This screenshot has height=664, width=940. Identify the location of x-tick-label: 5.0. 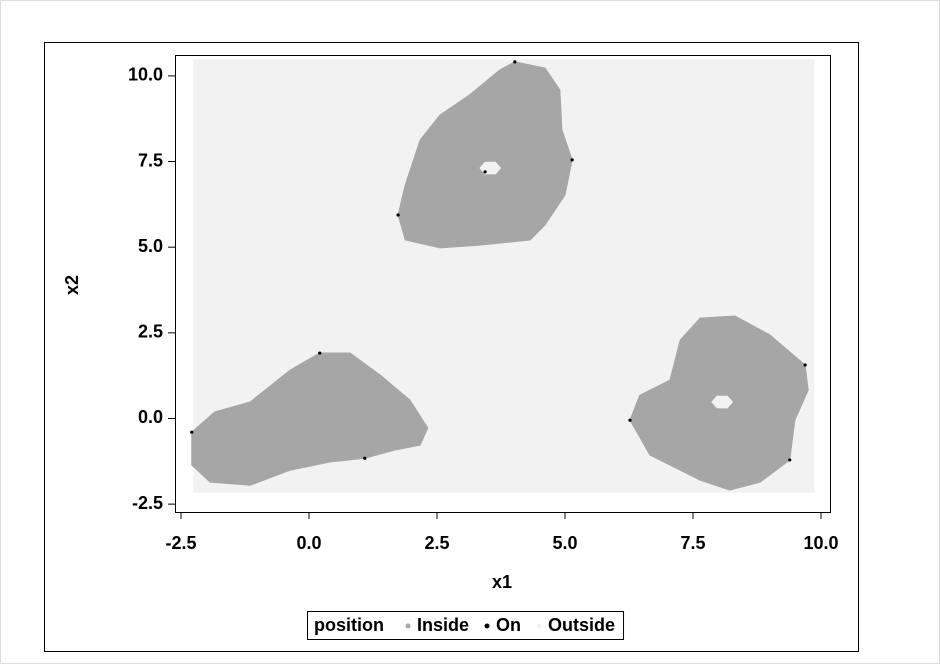
(564, 543).